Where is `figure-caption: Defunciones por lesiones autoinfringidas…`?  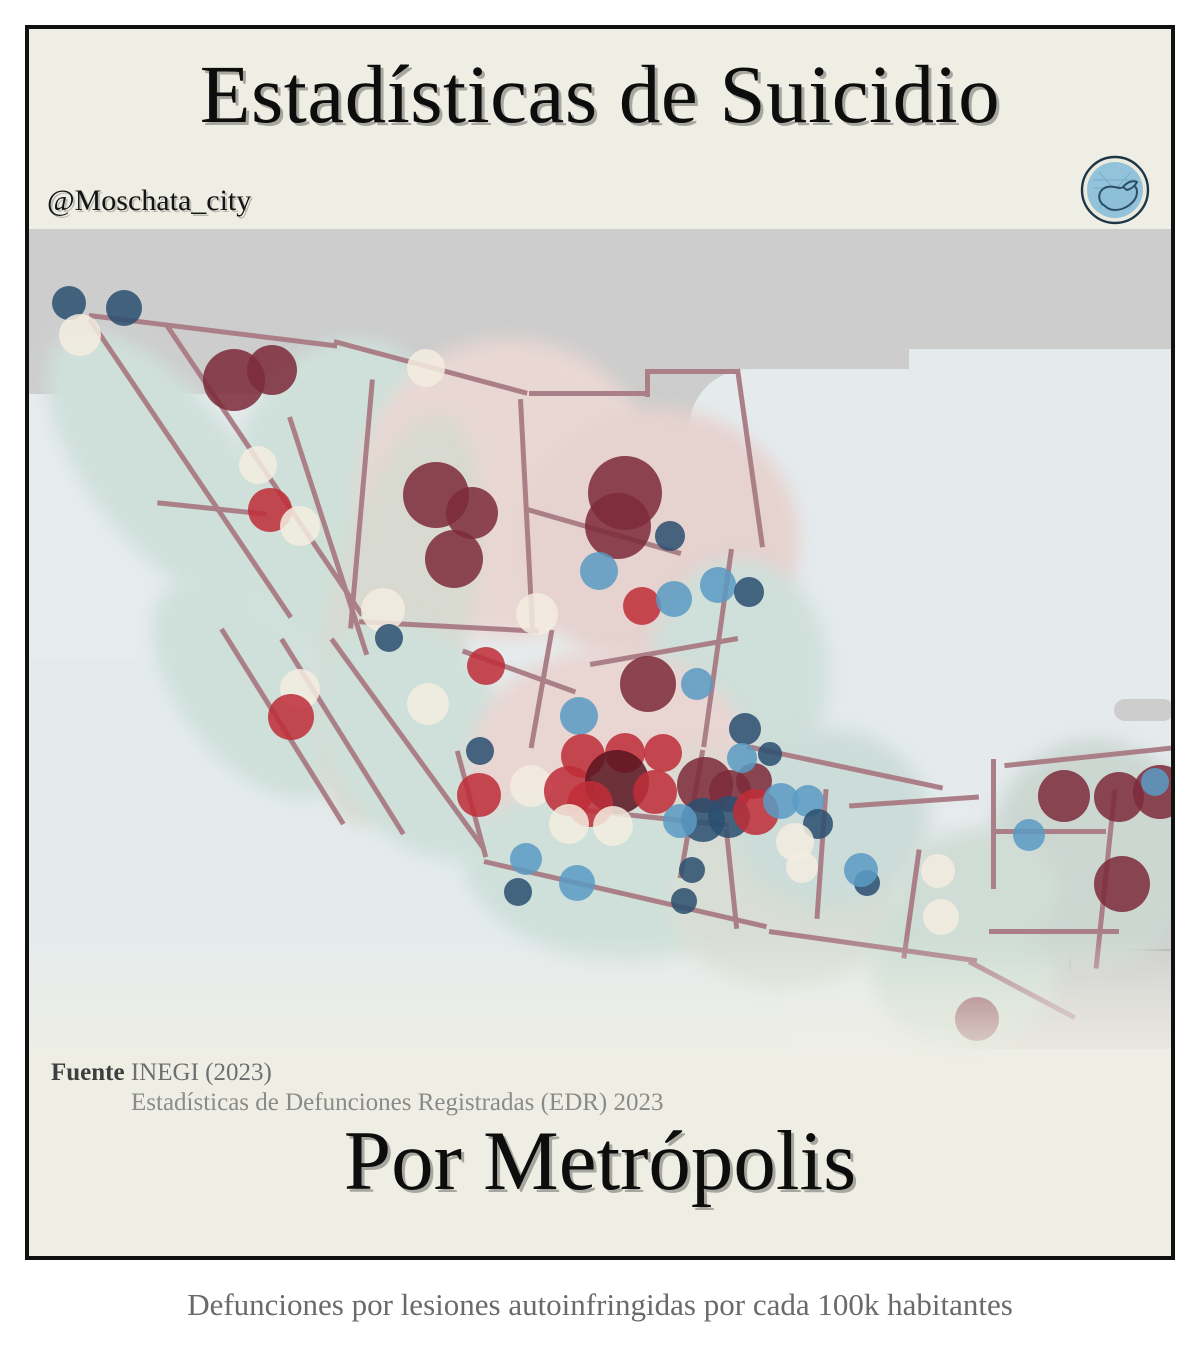
figure-caption: Defunciones por lesiones autoinfringidas… is located at coordinates (600, 1304).